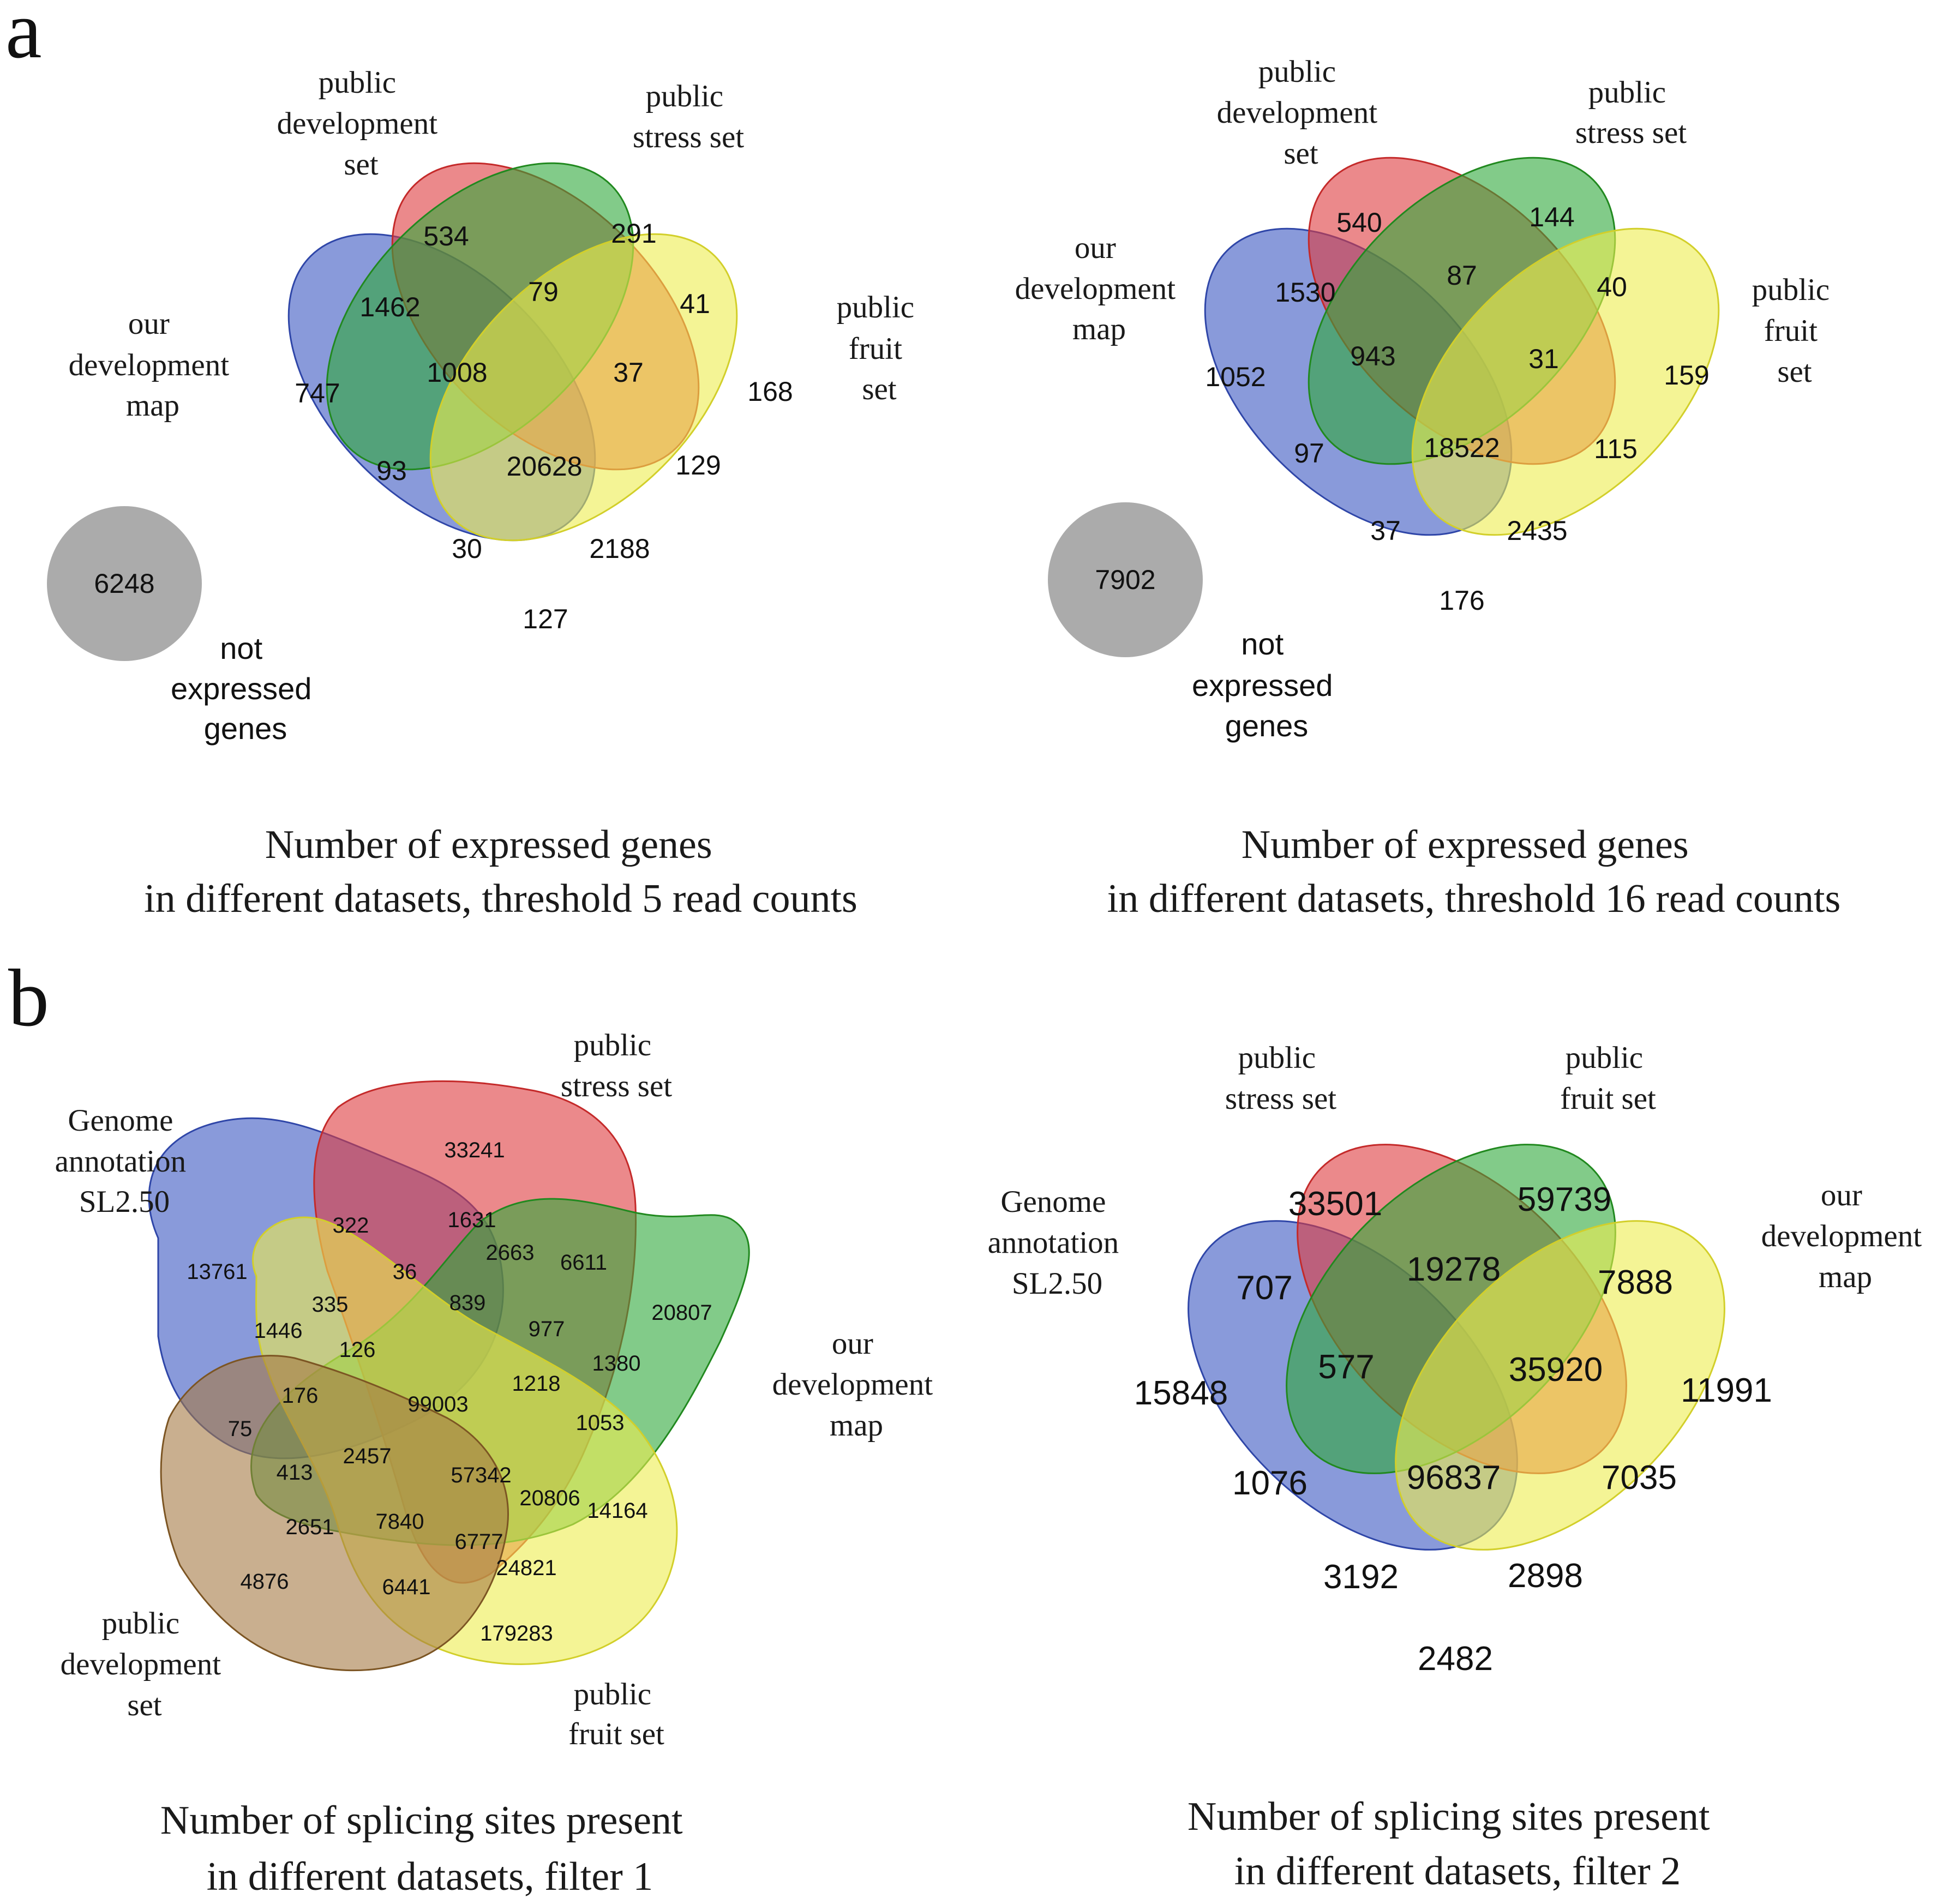 Image resolution: width=1937 pixels, height=1904 pixels. I want to click on region-count: 1380, so click(616, 1364).